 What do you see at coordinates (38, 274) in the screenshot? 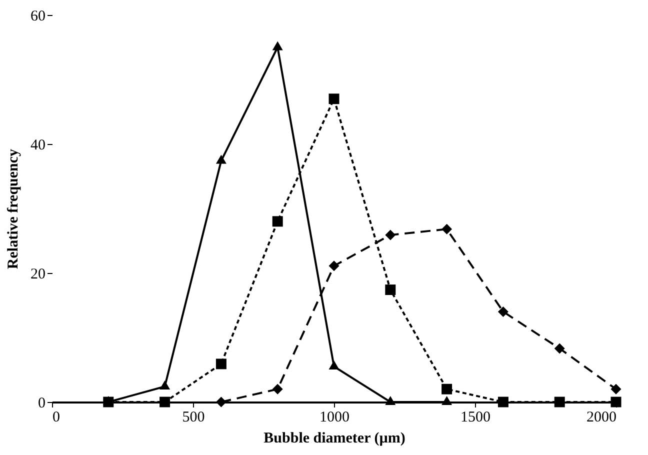
I see `y-tick-label: 20` at bounding box center [38, 274].